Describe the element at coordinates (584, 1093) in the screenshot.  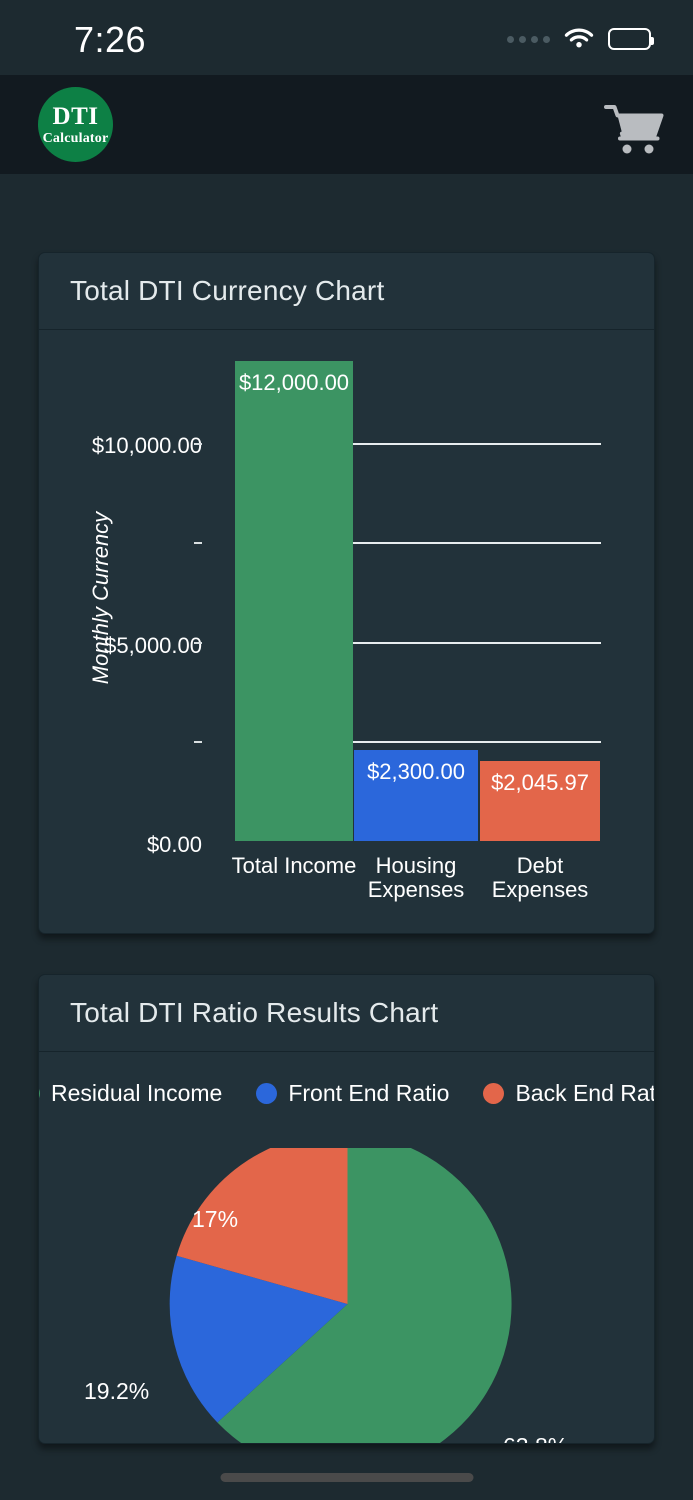
I see `legend-label: Back End Ratio` at that location.